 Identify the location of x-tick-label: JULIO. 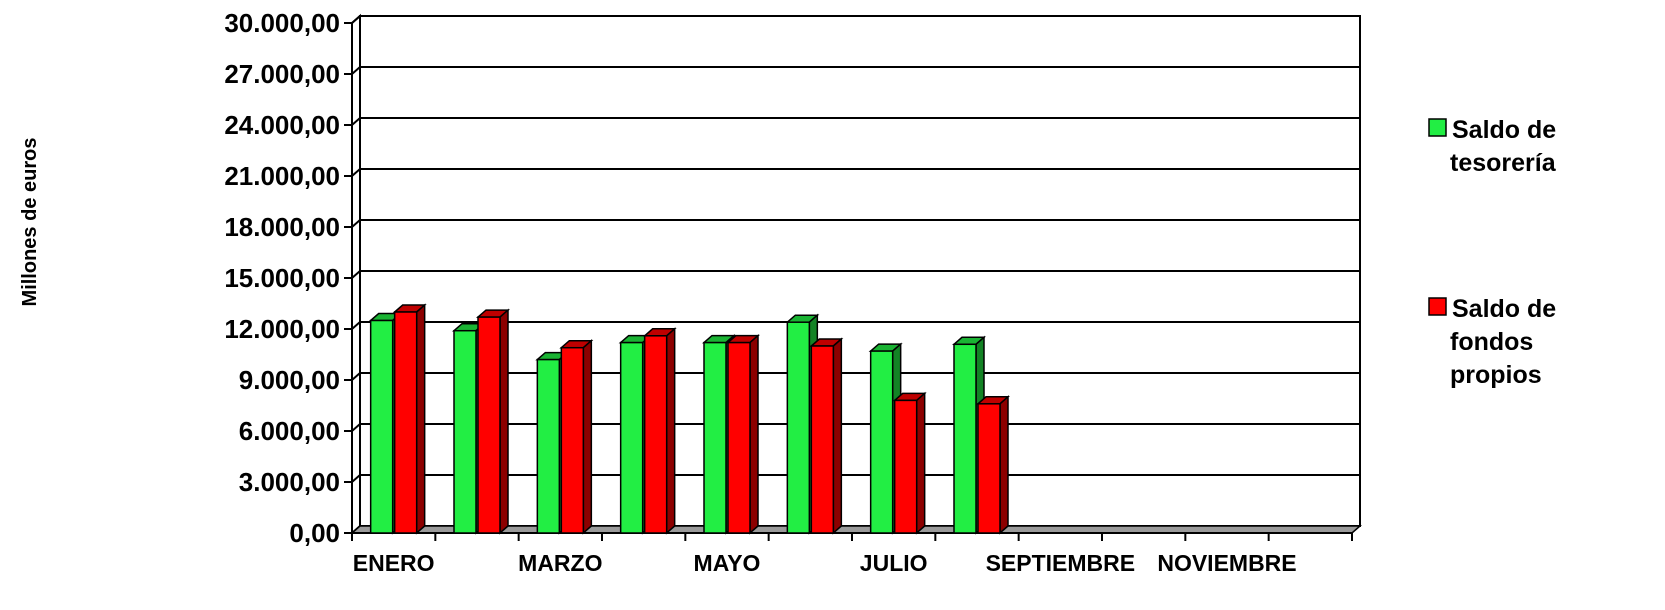
(894, 563).